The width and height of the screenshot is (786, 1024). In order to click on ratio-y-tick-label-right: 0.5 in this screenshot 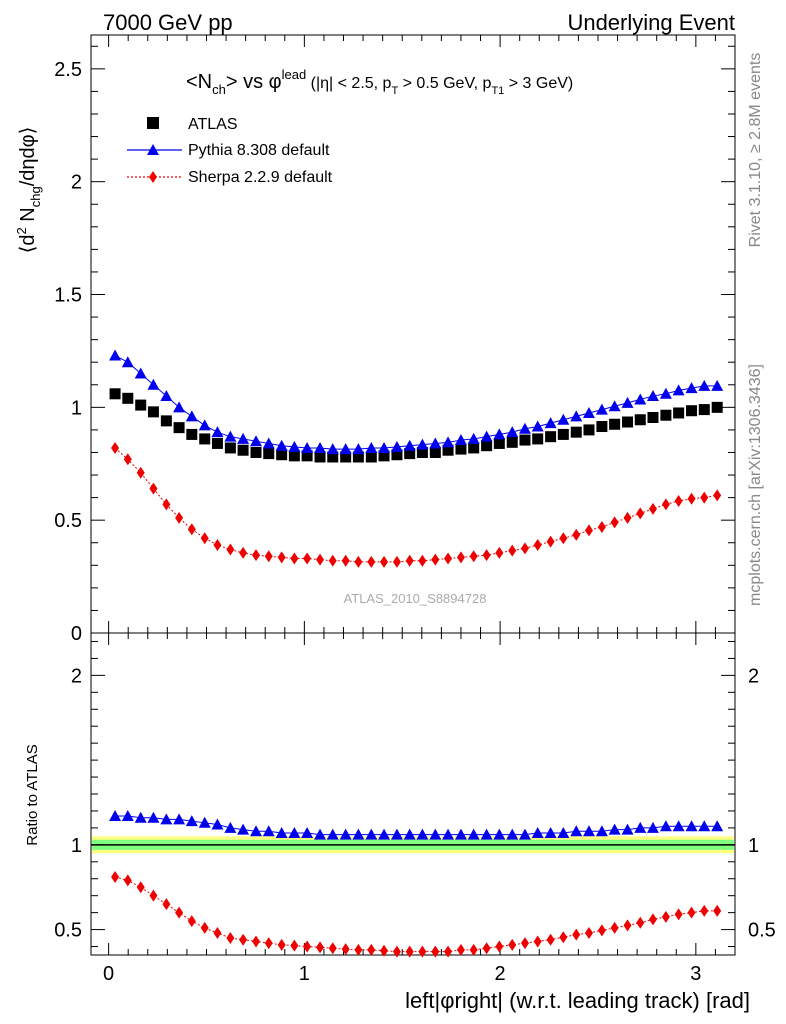, I will do `click(762, 931)`.